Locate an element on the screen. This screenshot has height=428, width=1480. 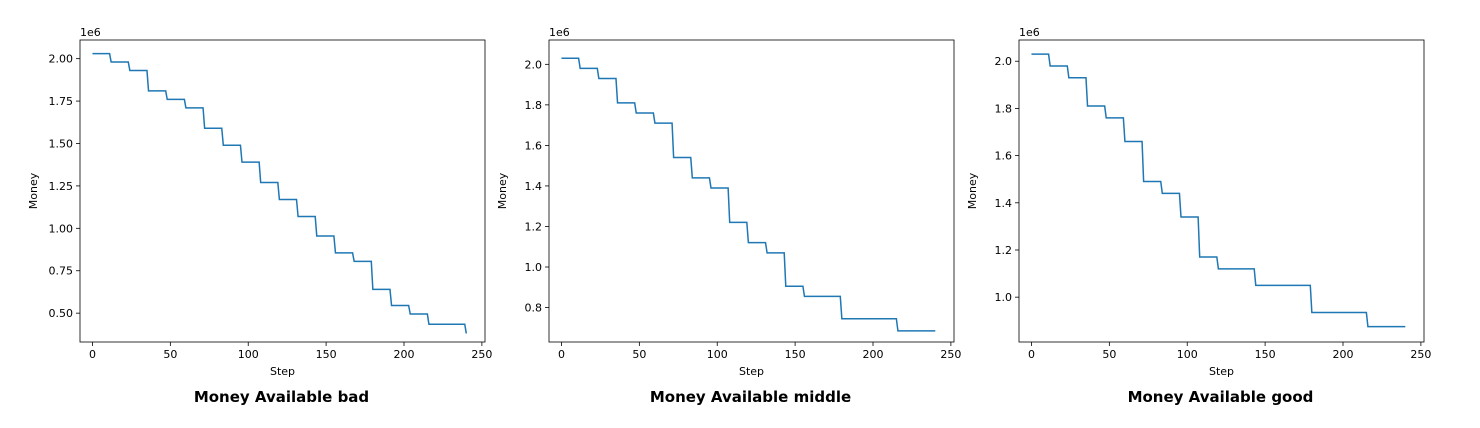
y-tick-label: 1.75 is located at coordinates (61, 101).